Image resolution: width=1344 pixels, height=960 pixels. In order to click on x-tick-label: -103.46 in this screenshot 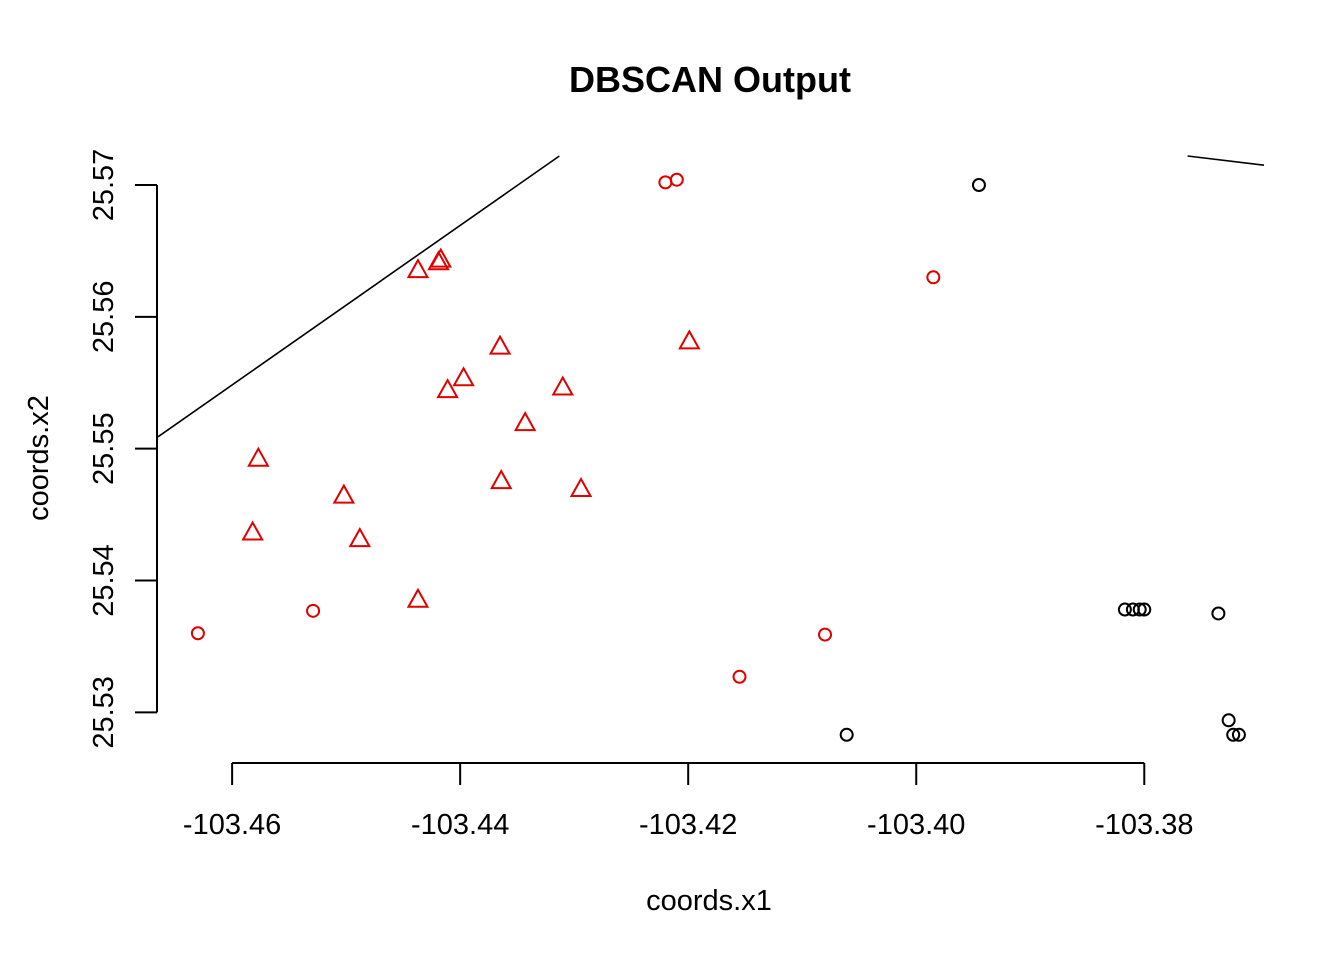, I will do `click(232, 825)`.